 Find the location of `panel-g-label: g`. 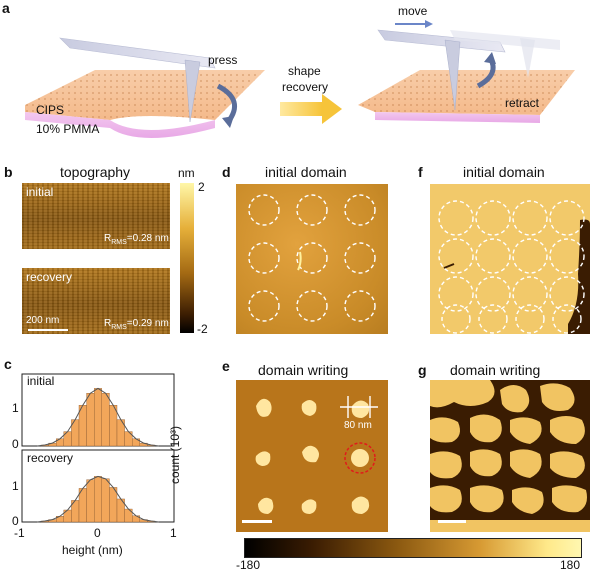

panel-g-label: g is located at coordinates (422, 370).